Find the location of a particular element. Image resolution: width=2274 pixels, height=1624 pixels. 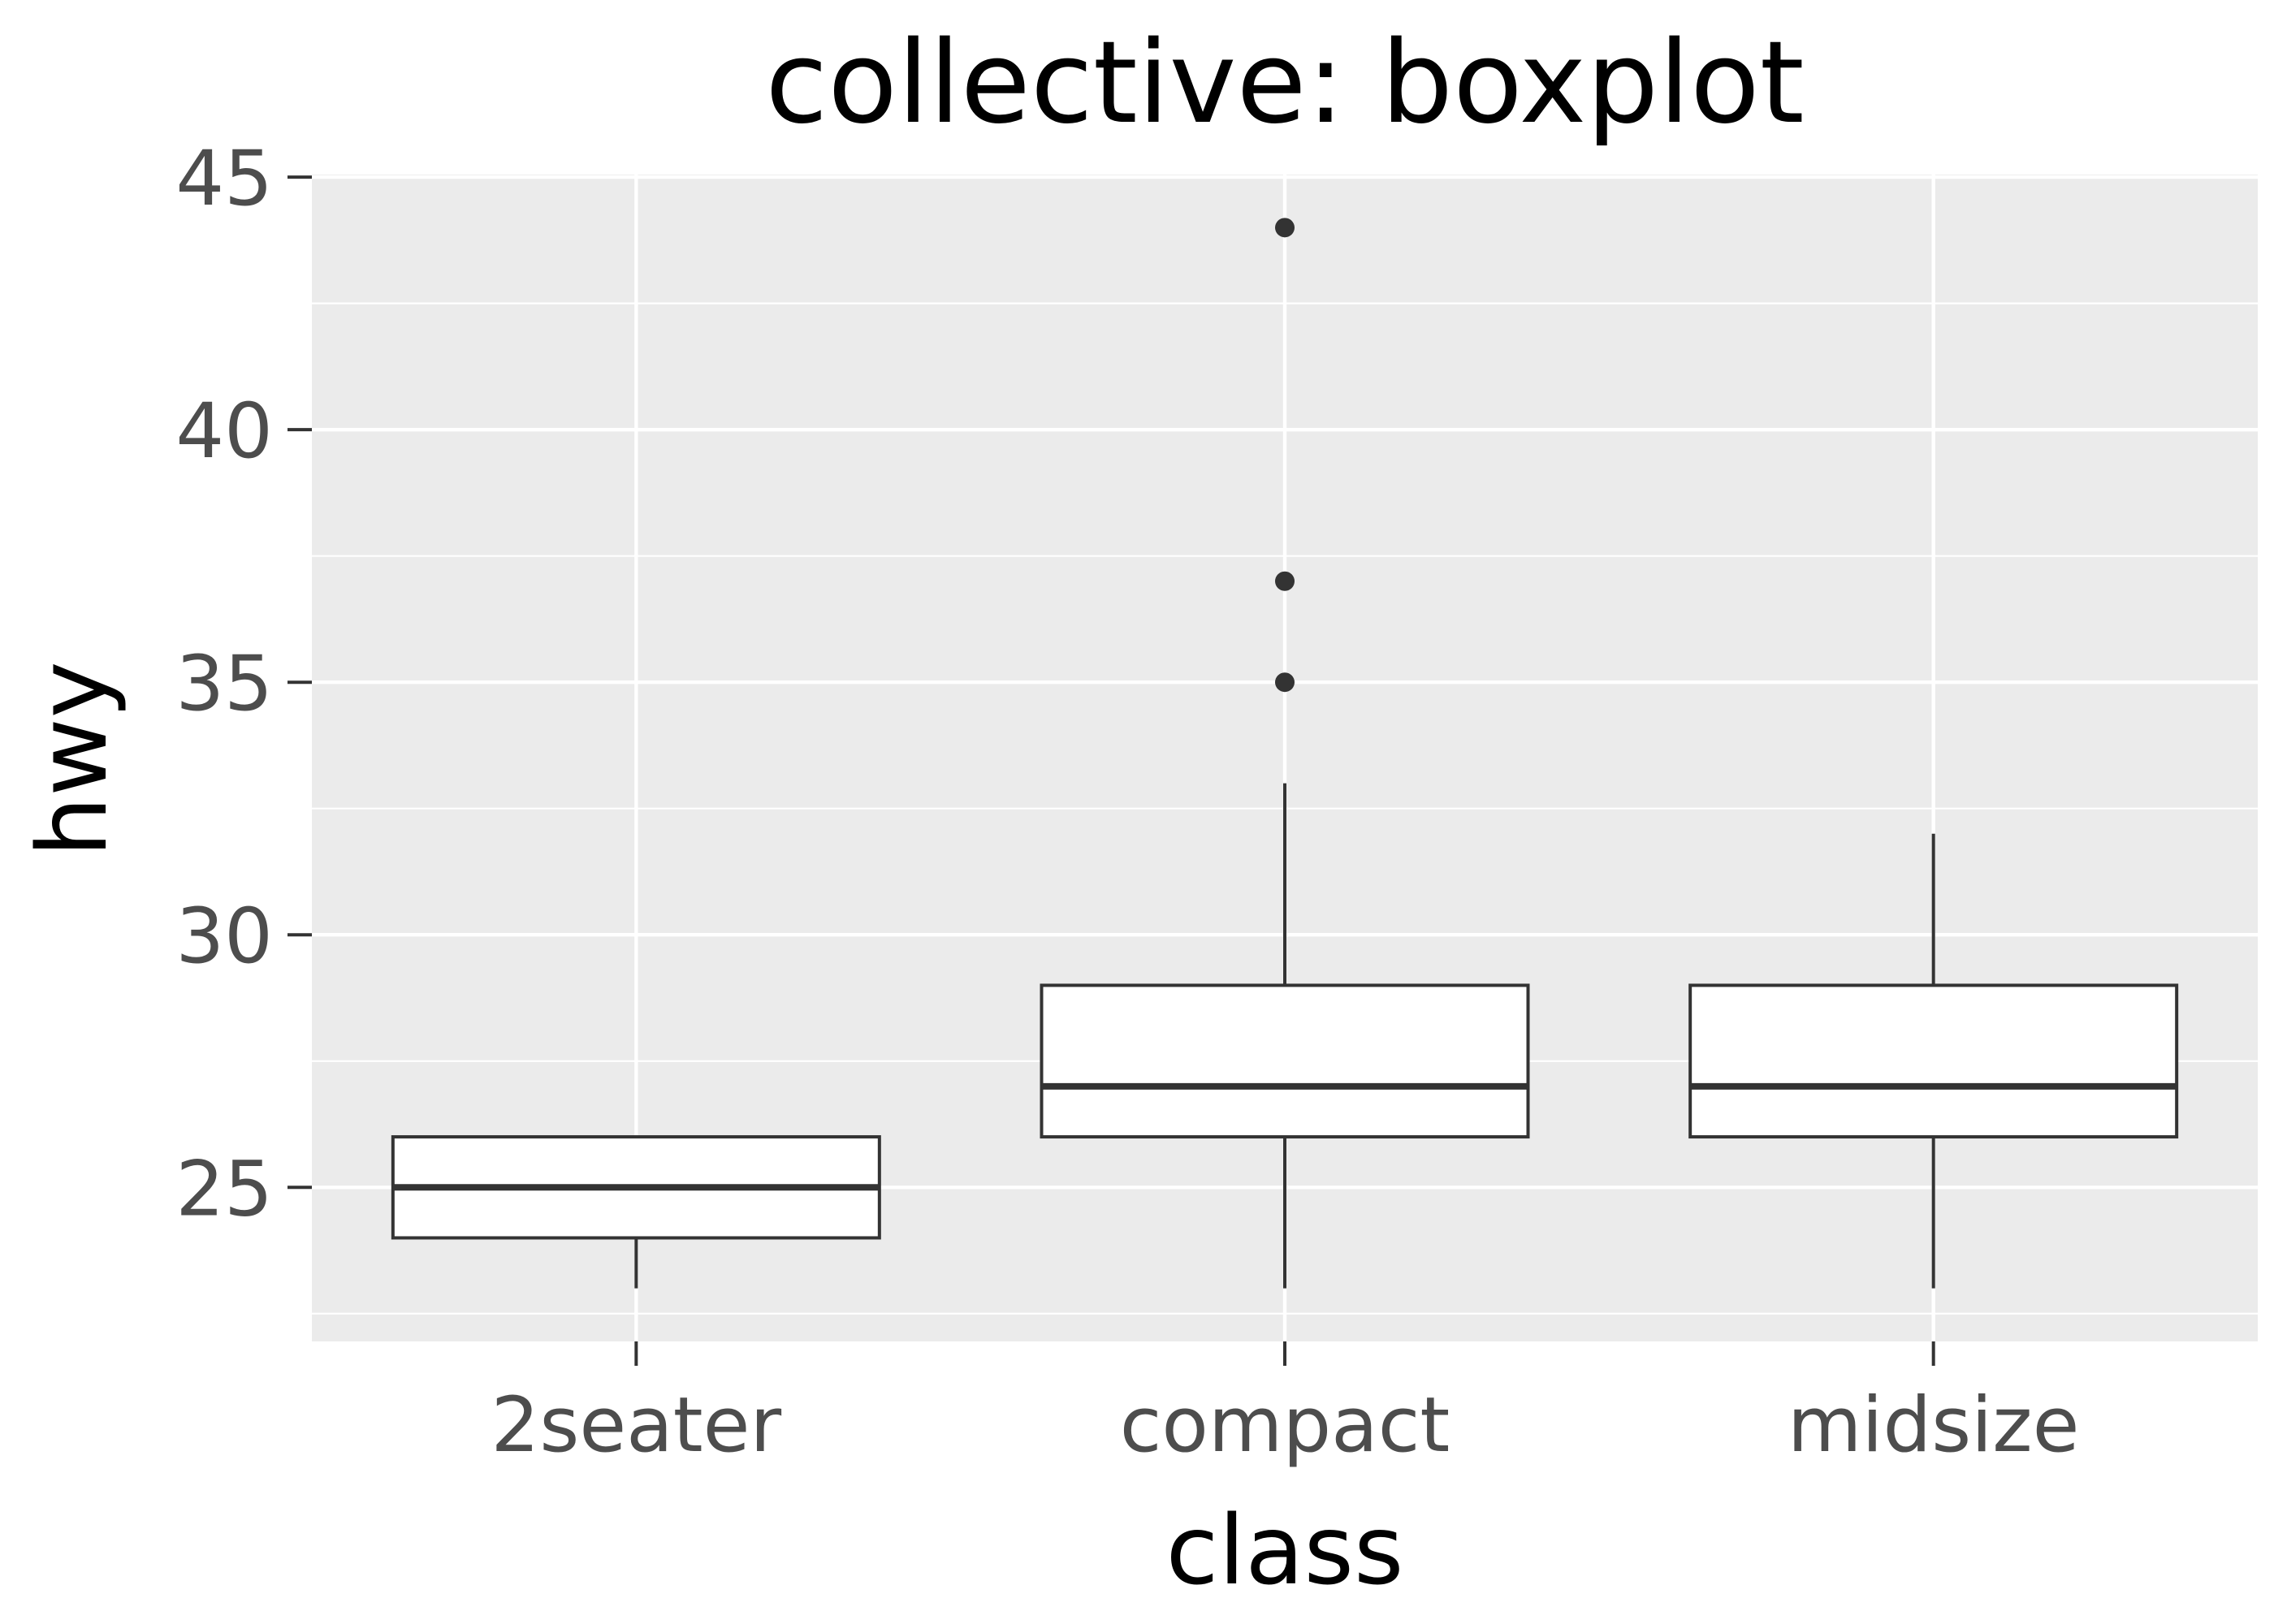

y-axis: 25 30 35 40 45 is located at coordinates (244, 684).